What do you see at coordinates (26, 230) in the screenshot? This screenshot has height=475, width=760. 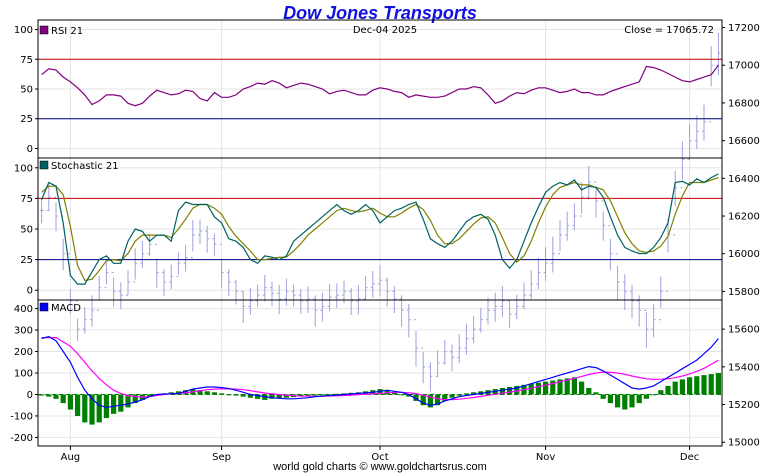 I see `stochastic-tick-label: 50` at bounding box center [26, 230].